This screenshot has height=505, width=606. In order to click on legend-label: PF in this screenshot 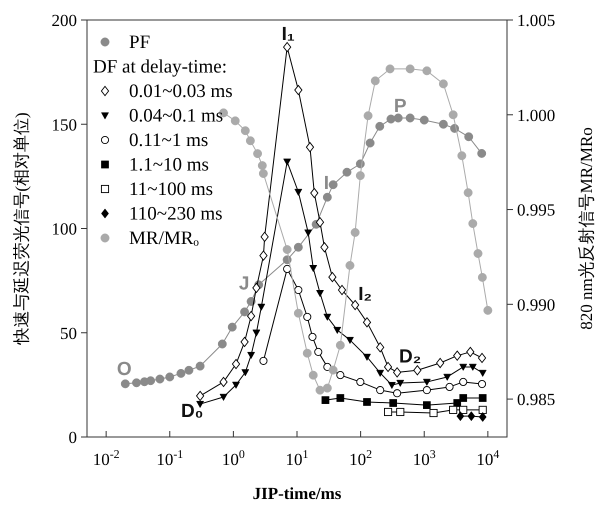, I will do `click(139, 42)`.